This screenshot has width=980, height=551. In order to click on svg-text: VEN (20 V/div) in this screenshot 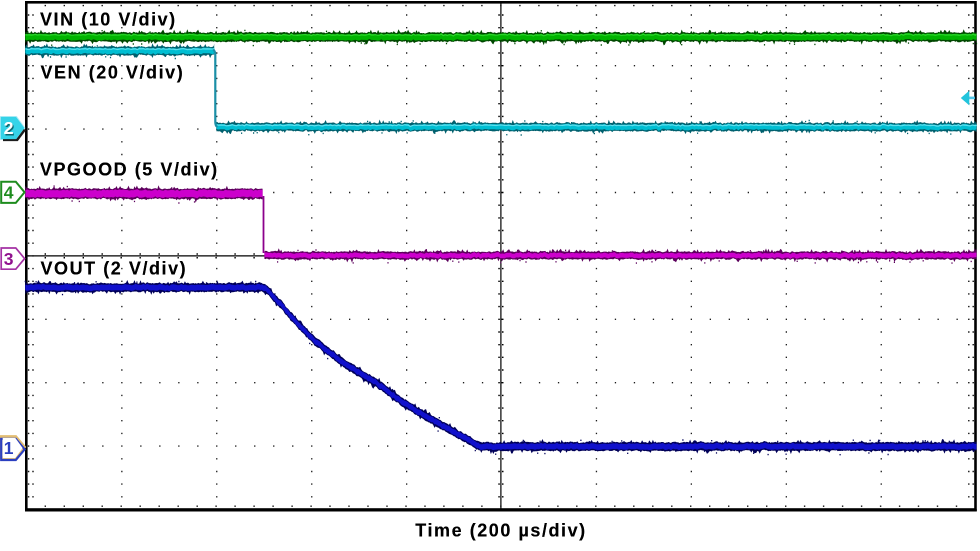, I will do `click(113, 72)`.